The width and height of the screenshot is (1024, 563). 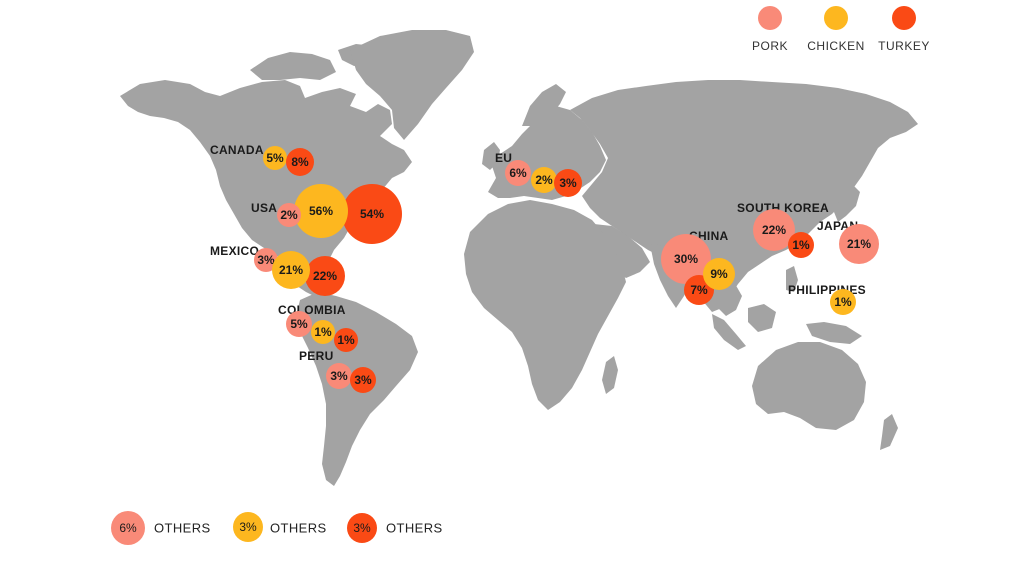 I want to click on bubble-label-mexico-turkey: 22%, so click(x=325, y=276).